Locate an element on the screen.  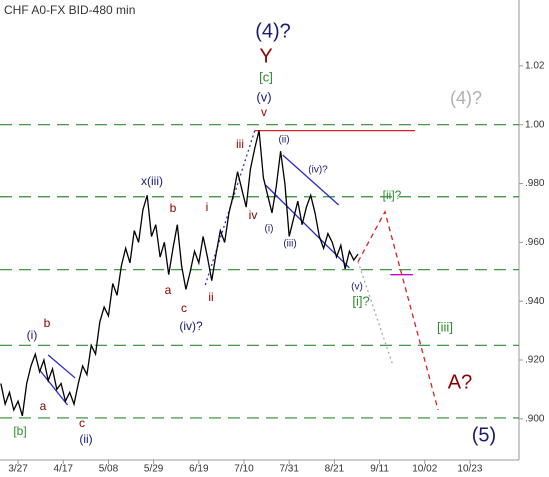
x-tick-label: 5/08 is located at coordinates (109, 469).